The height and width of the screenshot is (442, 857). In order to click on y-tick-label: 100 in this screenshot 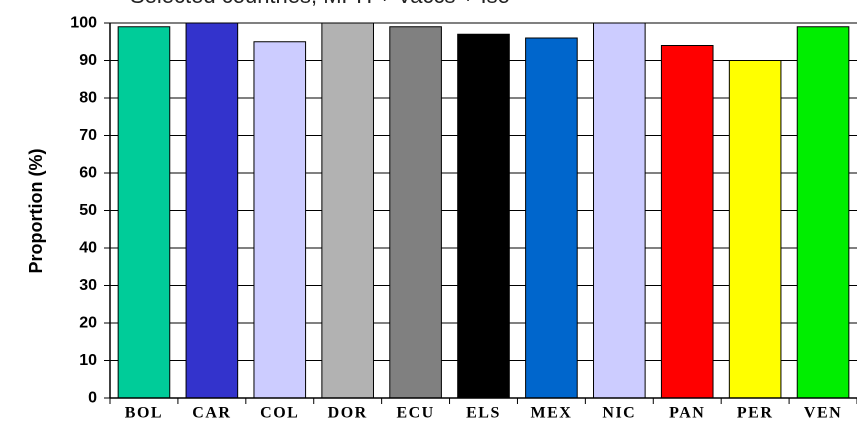, I will do `click(83, 23)`.